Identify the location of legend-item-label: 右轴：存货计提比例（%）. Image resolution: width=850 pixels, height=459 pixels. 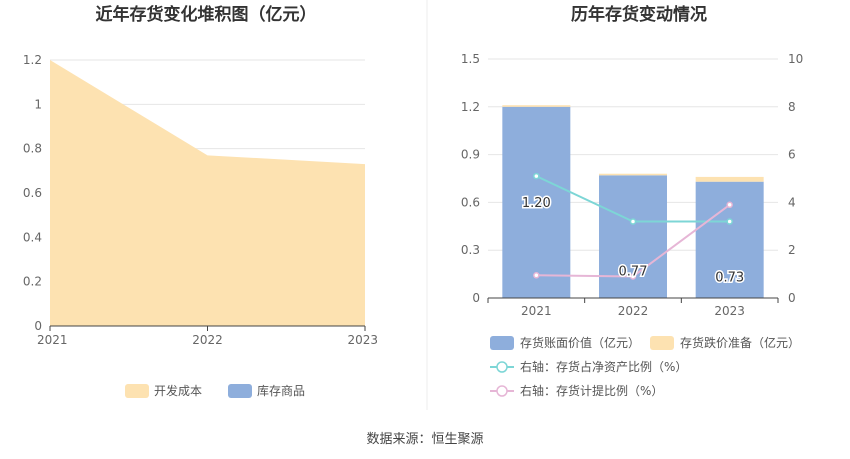
(591, 390).